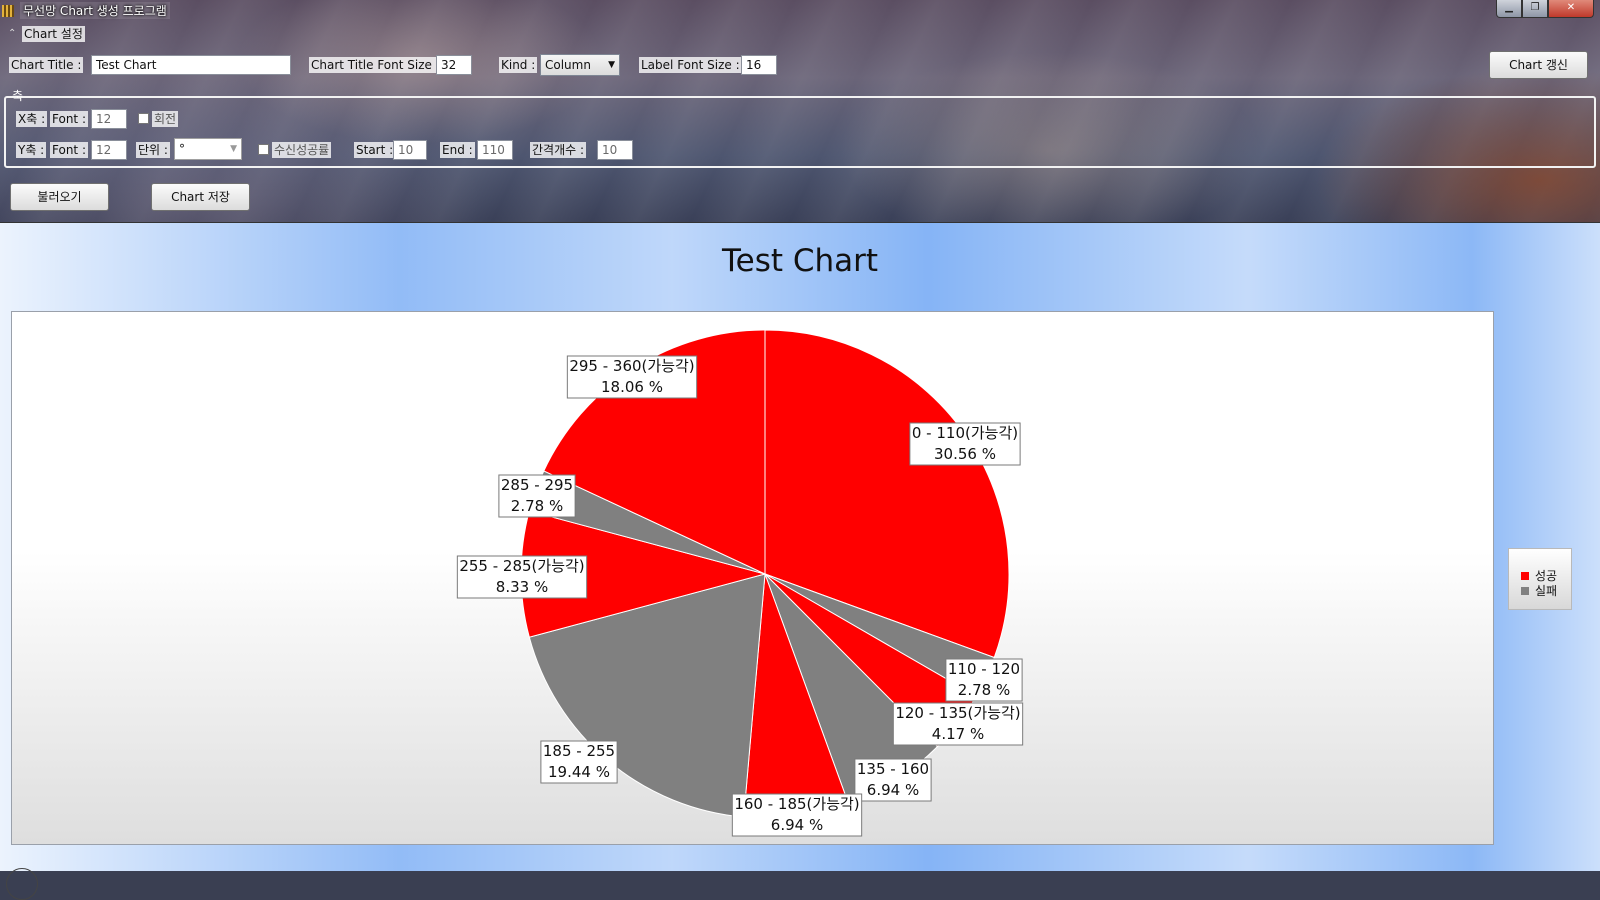 Image resolution: width=1600 pixels, height=900 pixels. I want to click on interval-label: 간격개수 :, so click(558, 150).